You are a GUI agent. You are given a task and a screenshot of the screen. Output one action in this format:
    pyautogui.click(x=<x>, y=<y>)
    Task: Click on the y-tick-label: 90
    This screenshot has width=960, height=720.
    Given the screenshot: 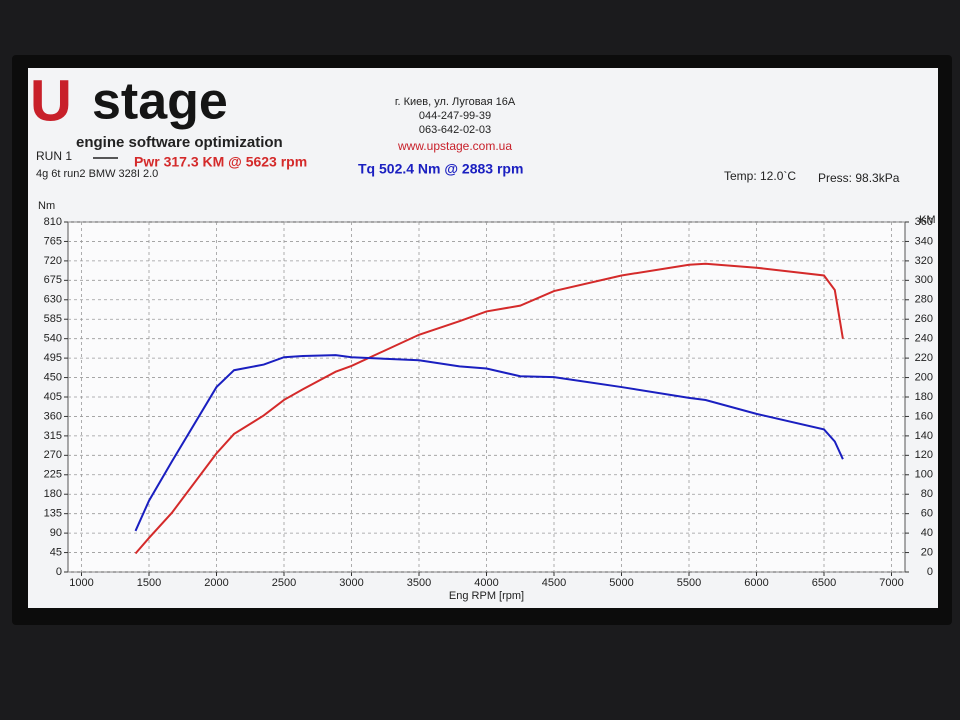 What is the action you would take?
    pyautogui.click(x=56, y=533)
    